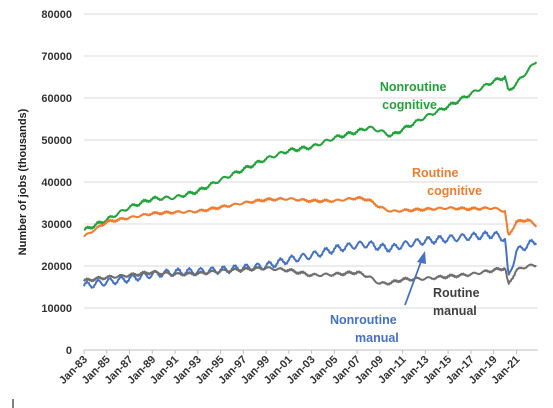 This screenshot has height=408, width=553. Describe the element at coordinates (310, 259) in the screenshot. I see `series-line-nonroutine-manual` at that location.